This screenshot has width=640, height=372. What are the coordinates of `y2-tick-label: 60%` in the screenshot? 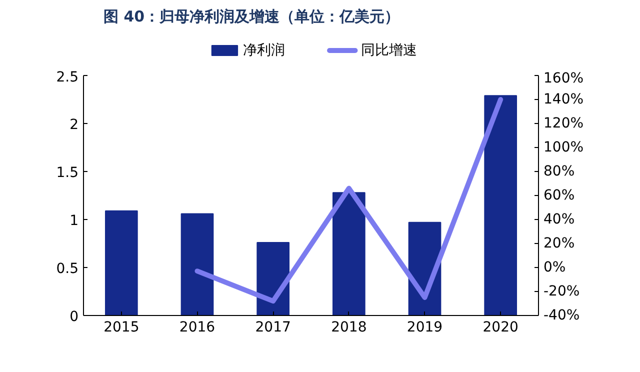 It's located at (559, 196).